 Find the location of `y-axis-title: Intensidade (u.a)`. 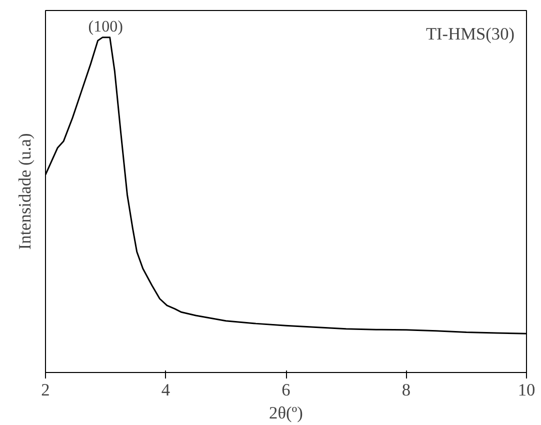

y-axis-title: Intensidade (u.a) is located at coordinates (25, 191).